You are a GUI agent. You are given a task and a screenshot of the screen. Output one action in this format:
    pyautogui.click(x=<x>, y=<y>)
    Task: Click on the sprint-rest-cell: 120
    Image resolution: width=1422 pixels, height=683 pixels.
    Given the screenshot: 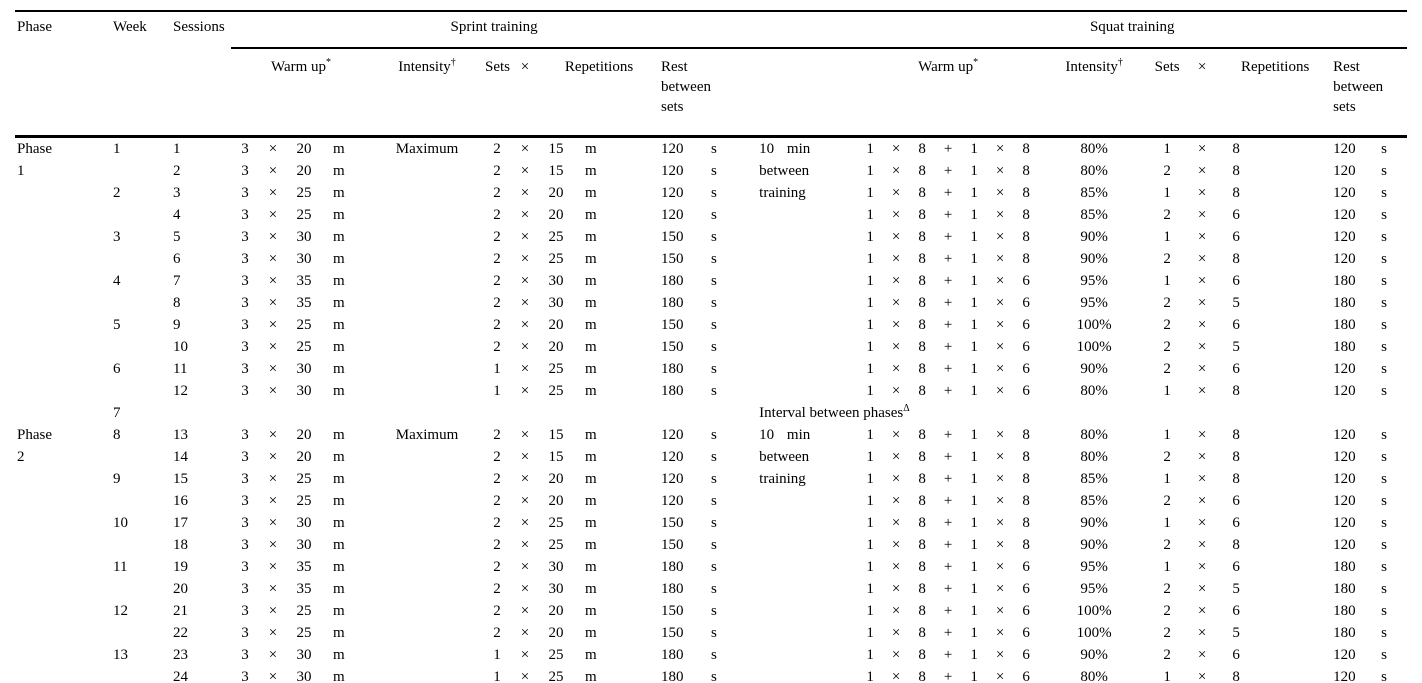 What is the action you would take?
    pyautogui.click(x=672, y=215)
    